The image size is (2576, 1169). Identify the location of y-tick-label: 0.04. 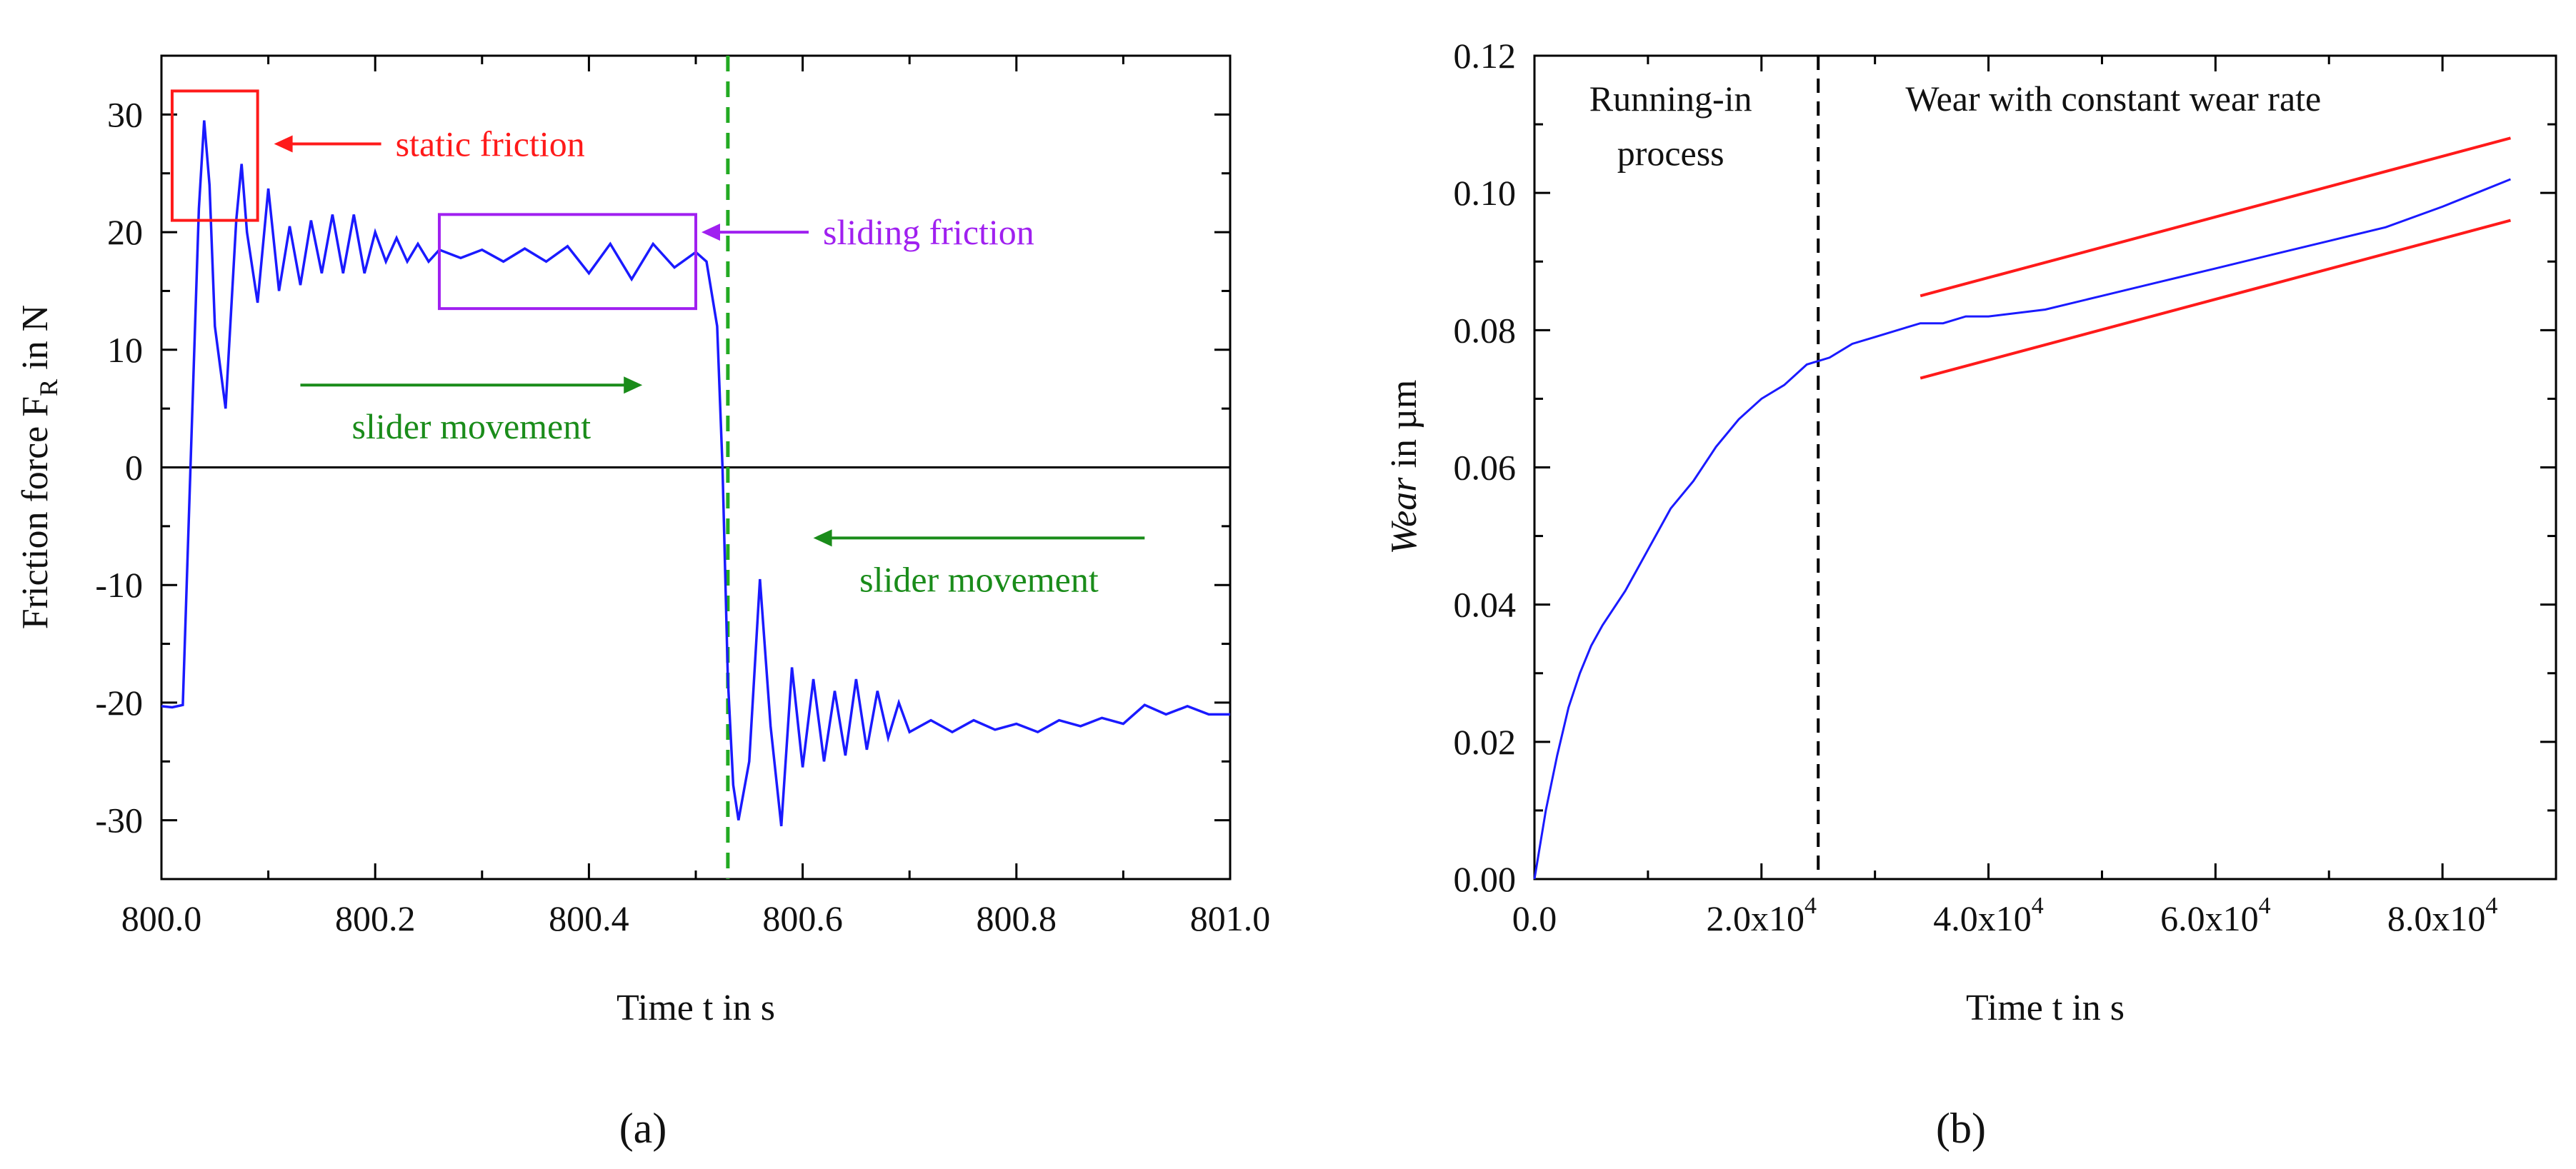
(1485, 605).